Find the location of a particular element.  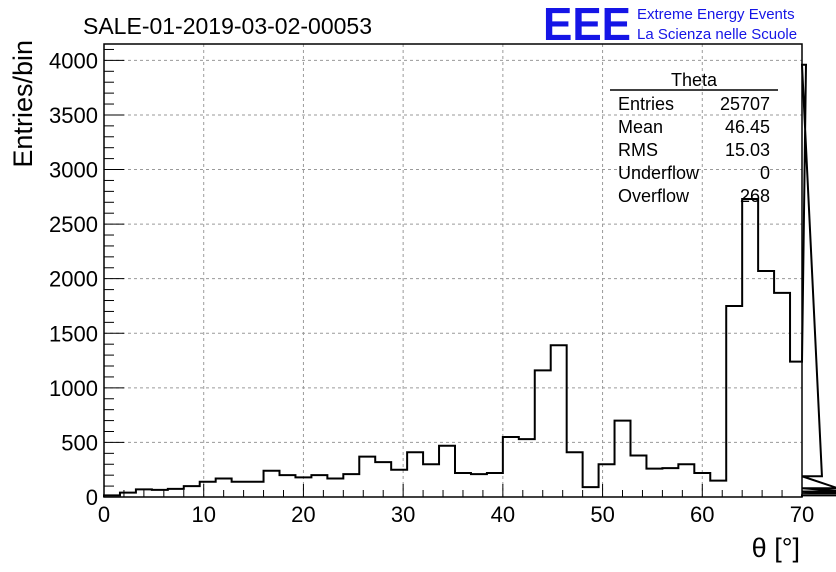

x-tick-label: 0 is located at coordinates (104, 514).